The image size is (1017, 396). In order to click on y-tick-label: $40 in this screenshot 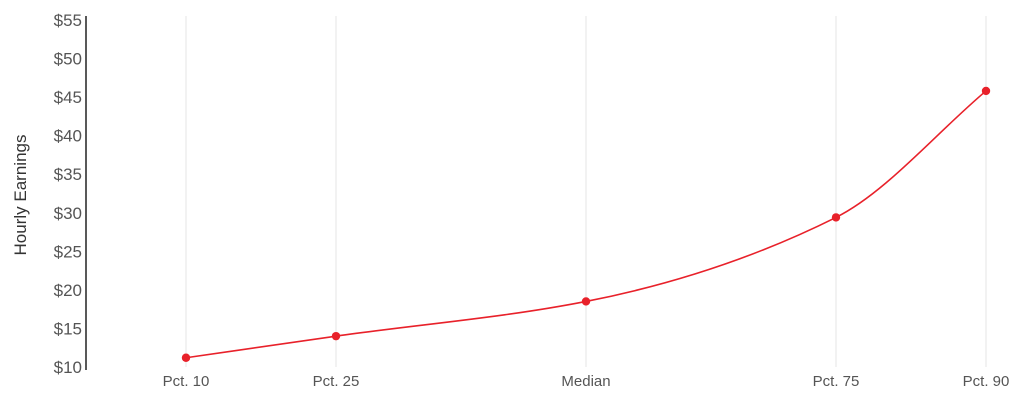, I will do `click(68, 136)`.